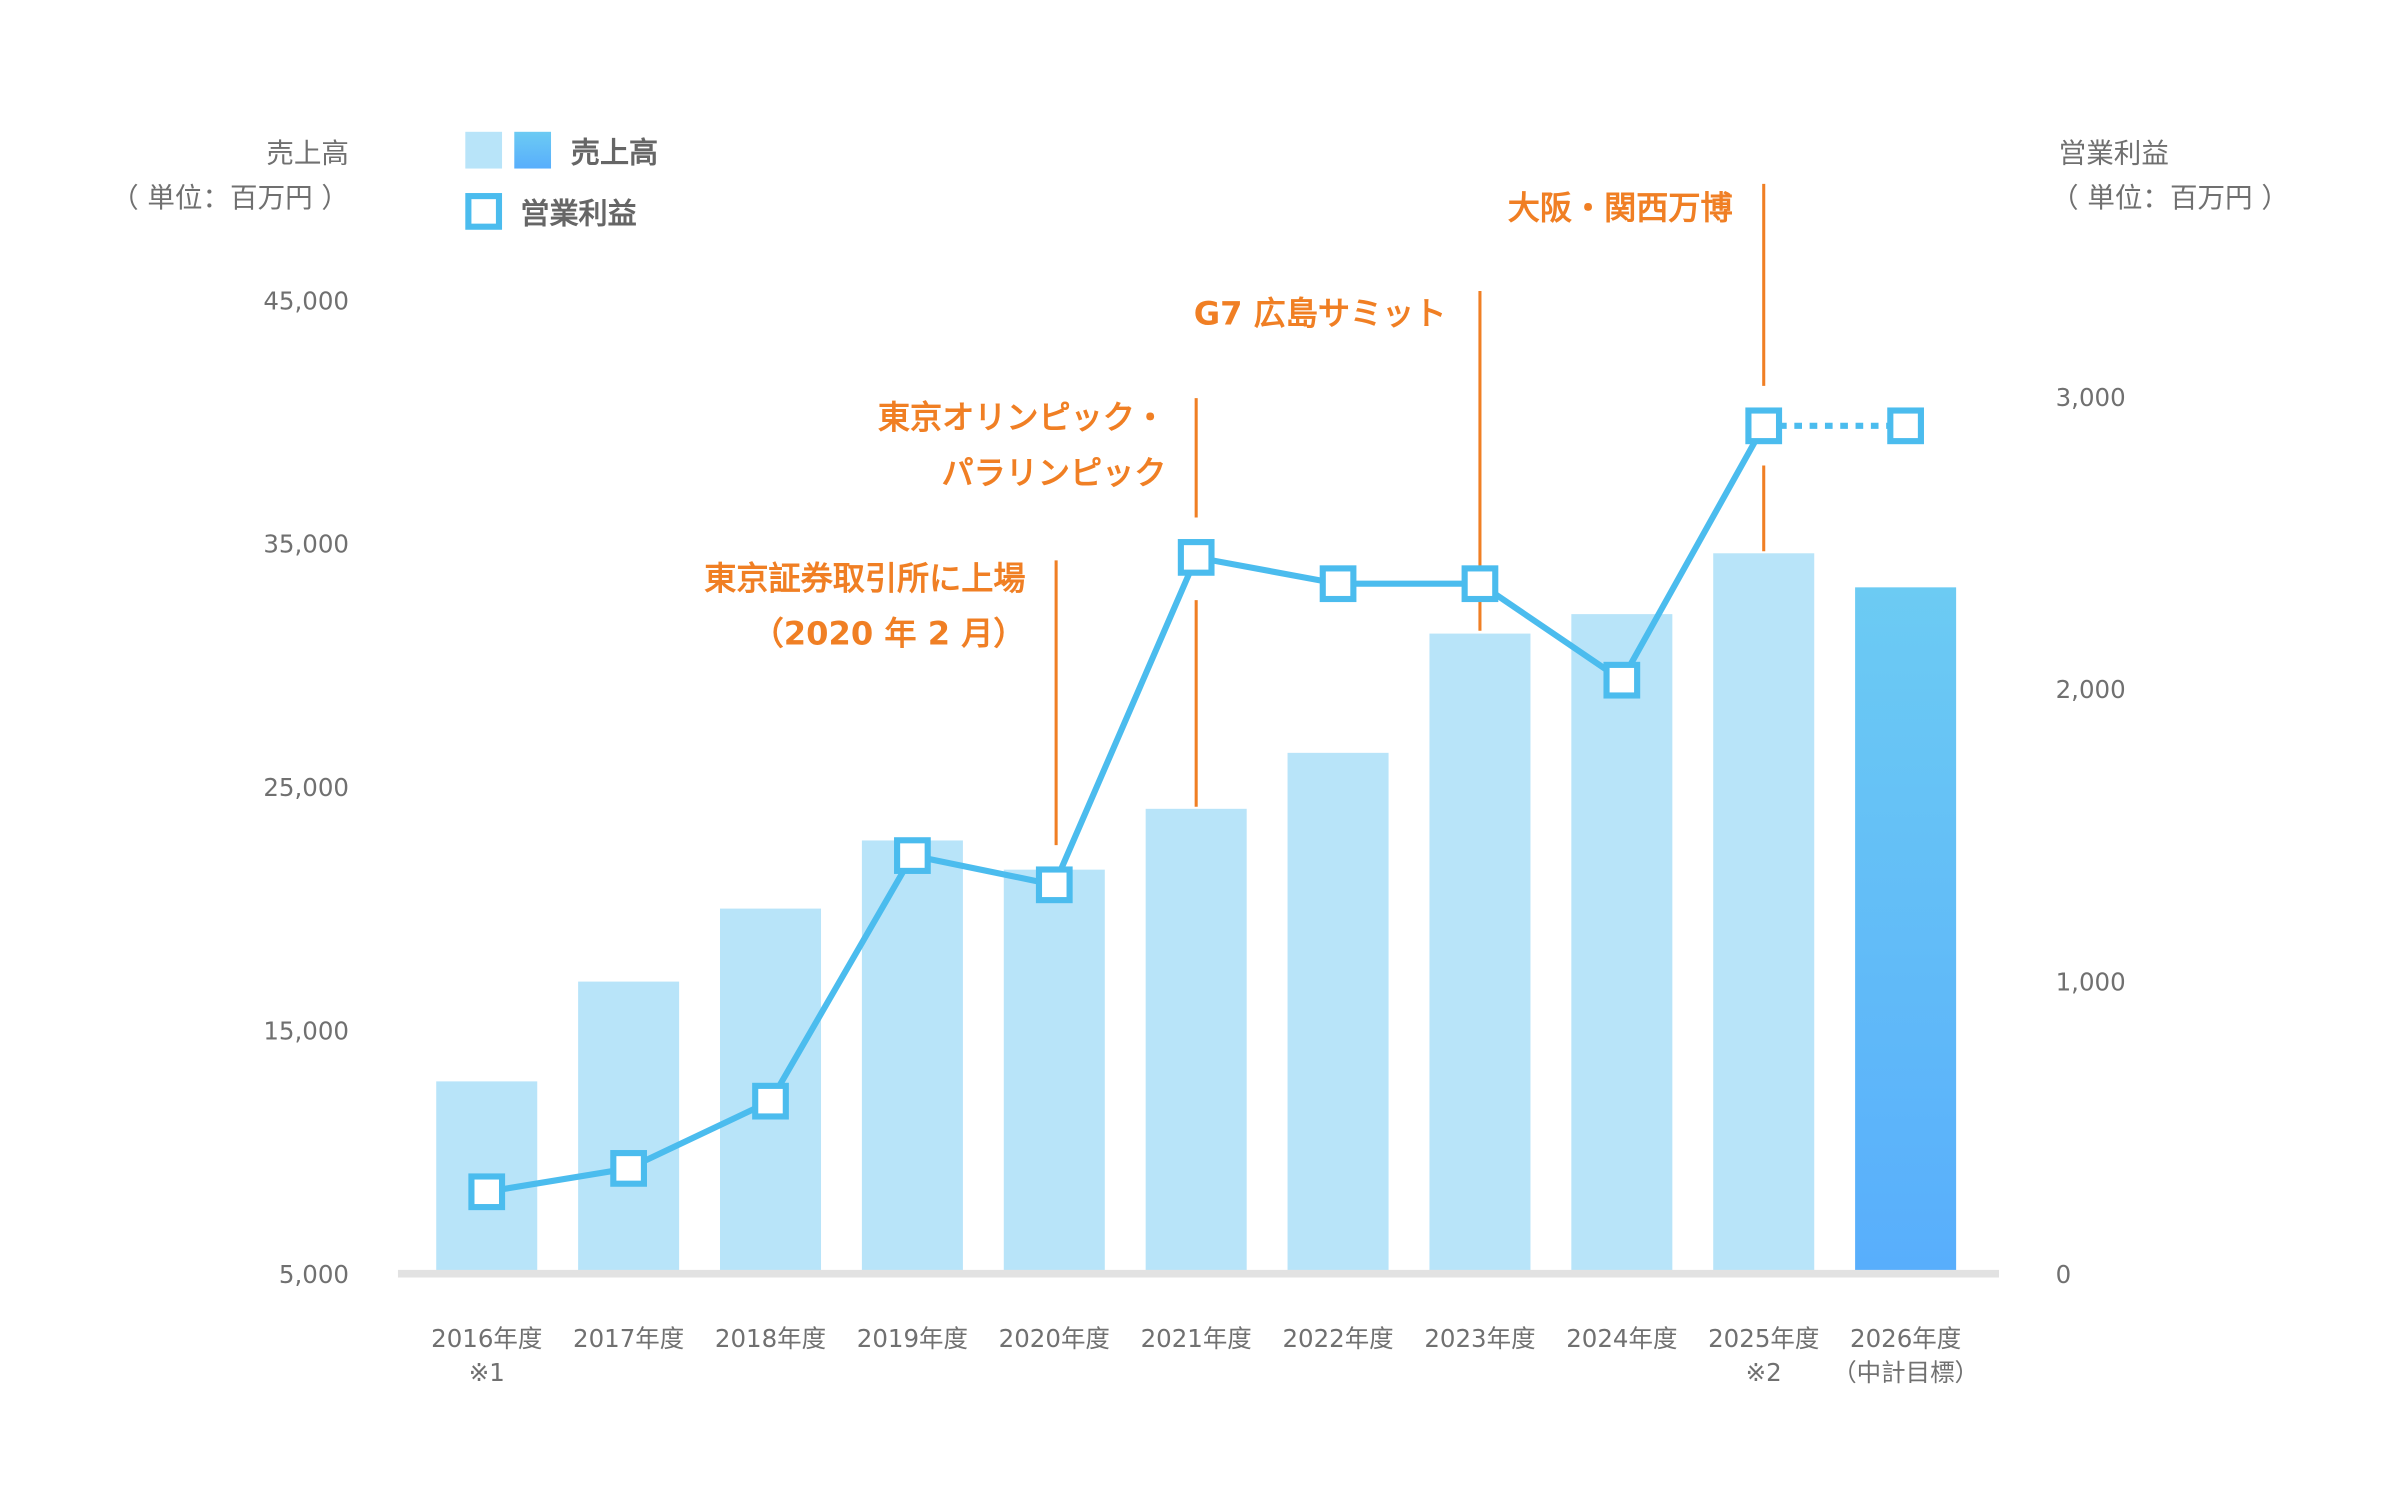  What do you see at coordinates (1763, 1338) in the screenshot?
I see `x-tick-label: 2025年度` at bounding box center [1763, 1338].